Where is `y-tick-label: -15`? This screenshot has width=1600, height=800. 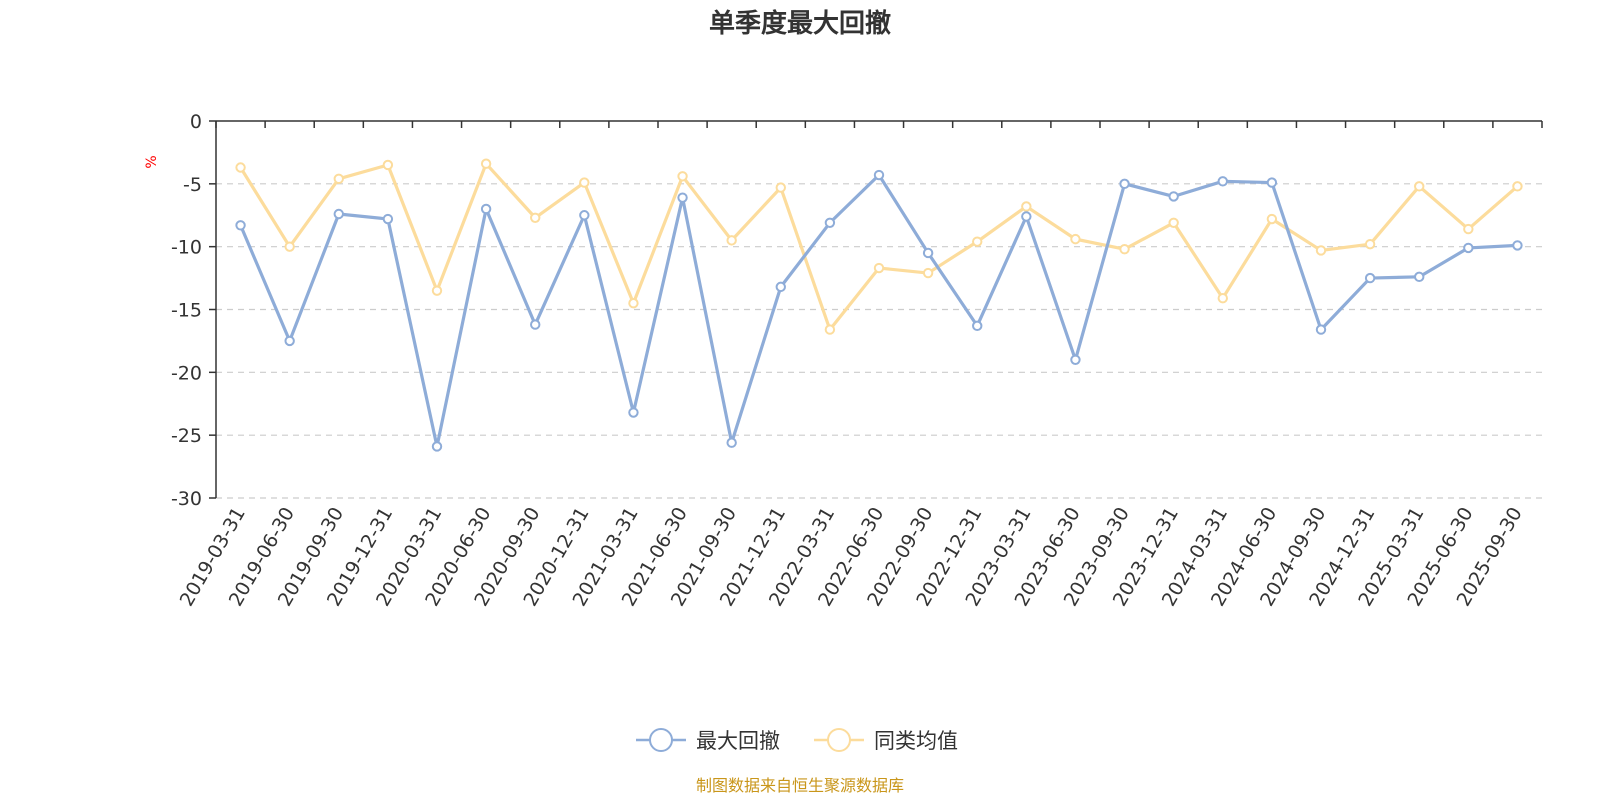 y-tick-label: -15 is located at coordinates (186, 311).